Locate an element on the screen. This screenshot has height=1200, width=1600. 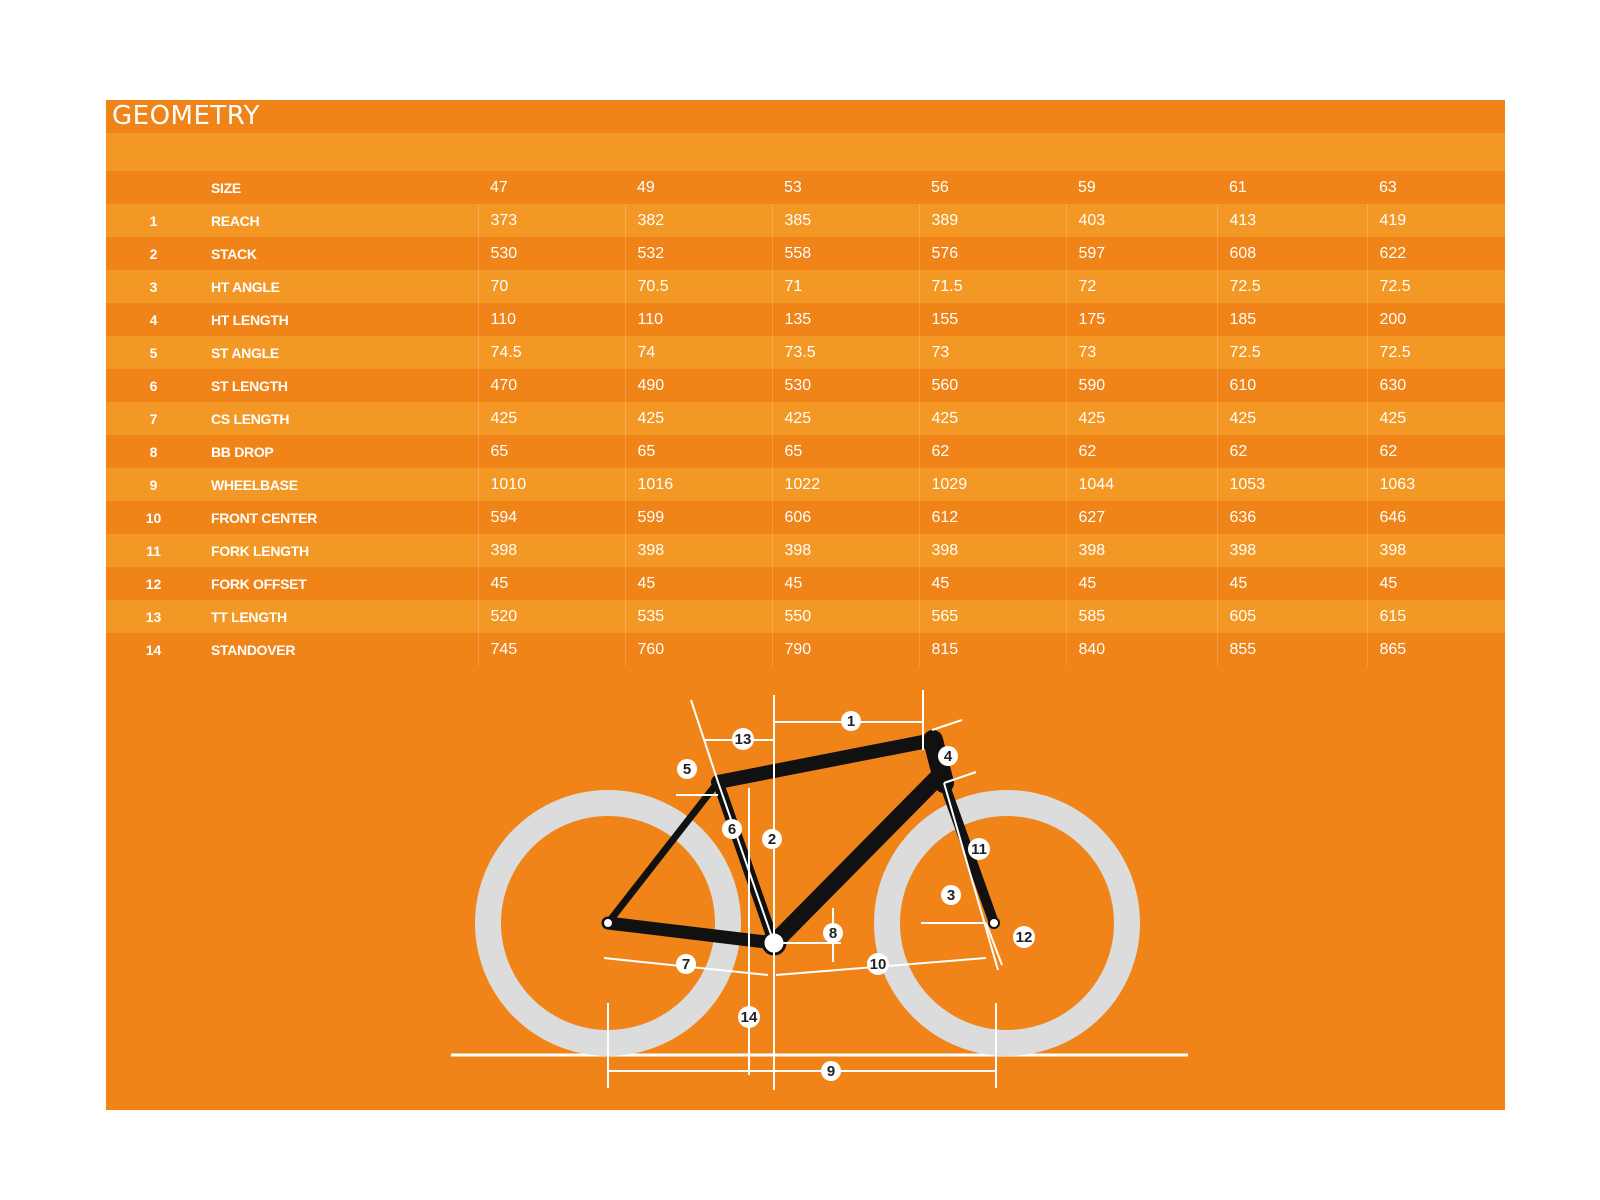
table-cell: 74 is located at coordinates (698, 352).